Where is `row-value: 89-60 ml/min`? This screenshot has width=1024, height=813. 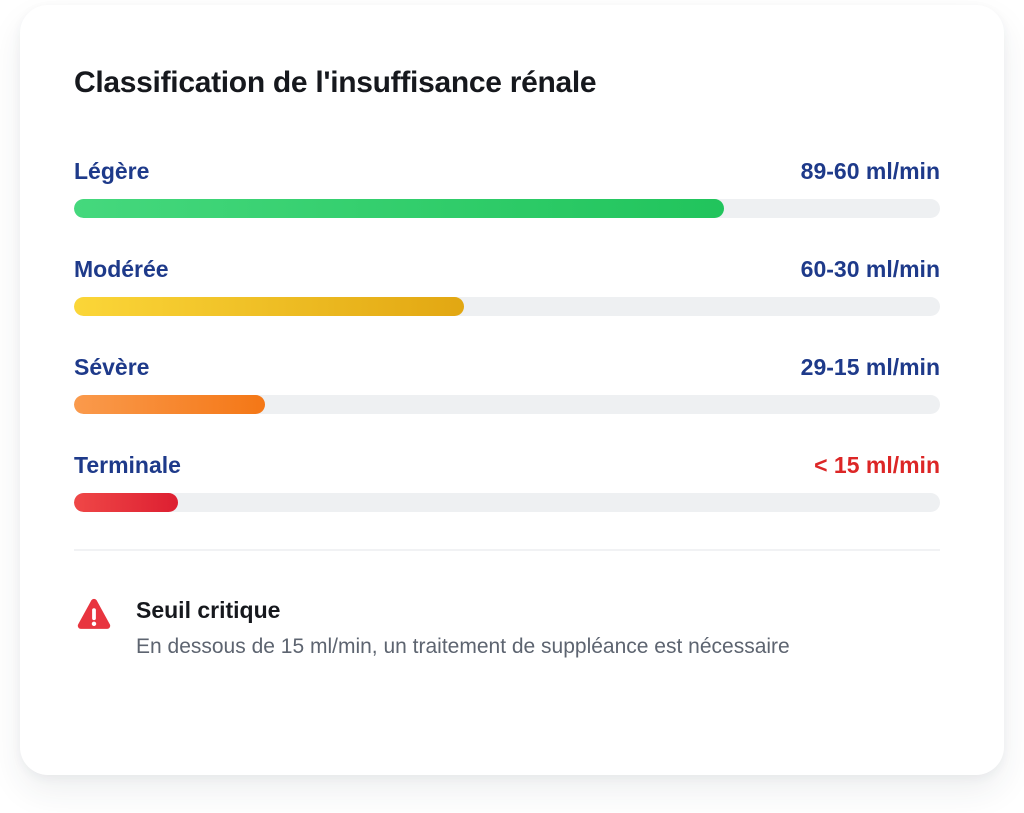
row-value: 89-60 ml/min is located at coordinates (870, 171).